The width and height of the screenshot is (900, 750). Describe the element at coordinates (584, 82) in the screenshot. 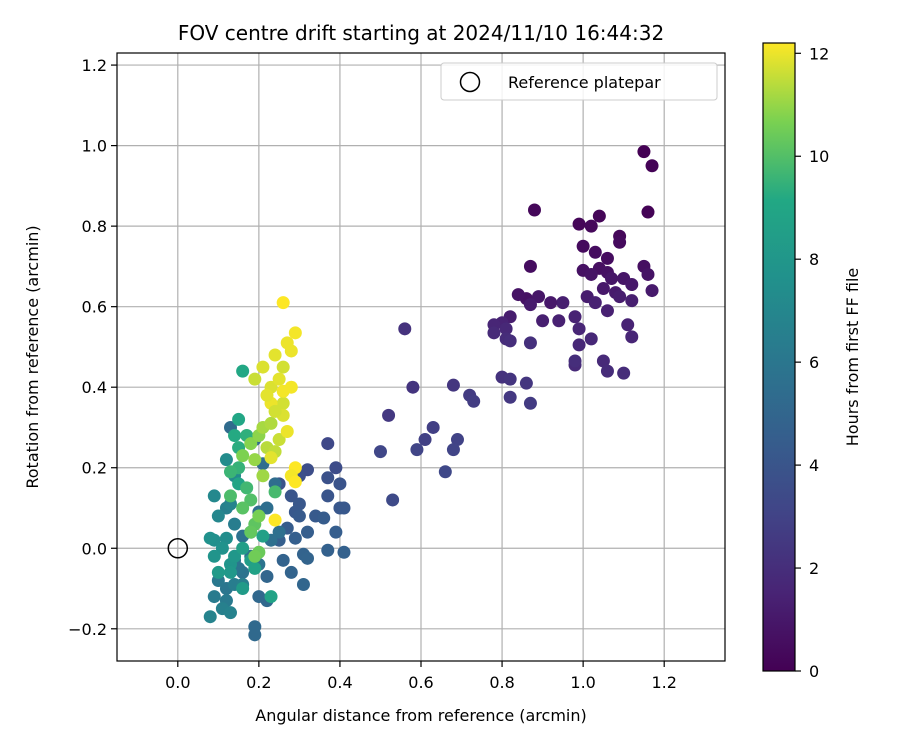

I see `legend-label: Reference platepar` at that location.